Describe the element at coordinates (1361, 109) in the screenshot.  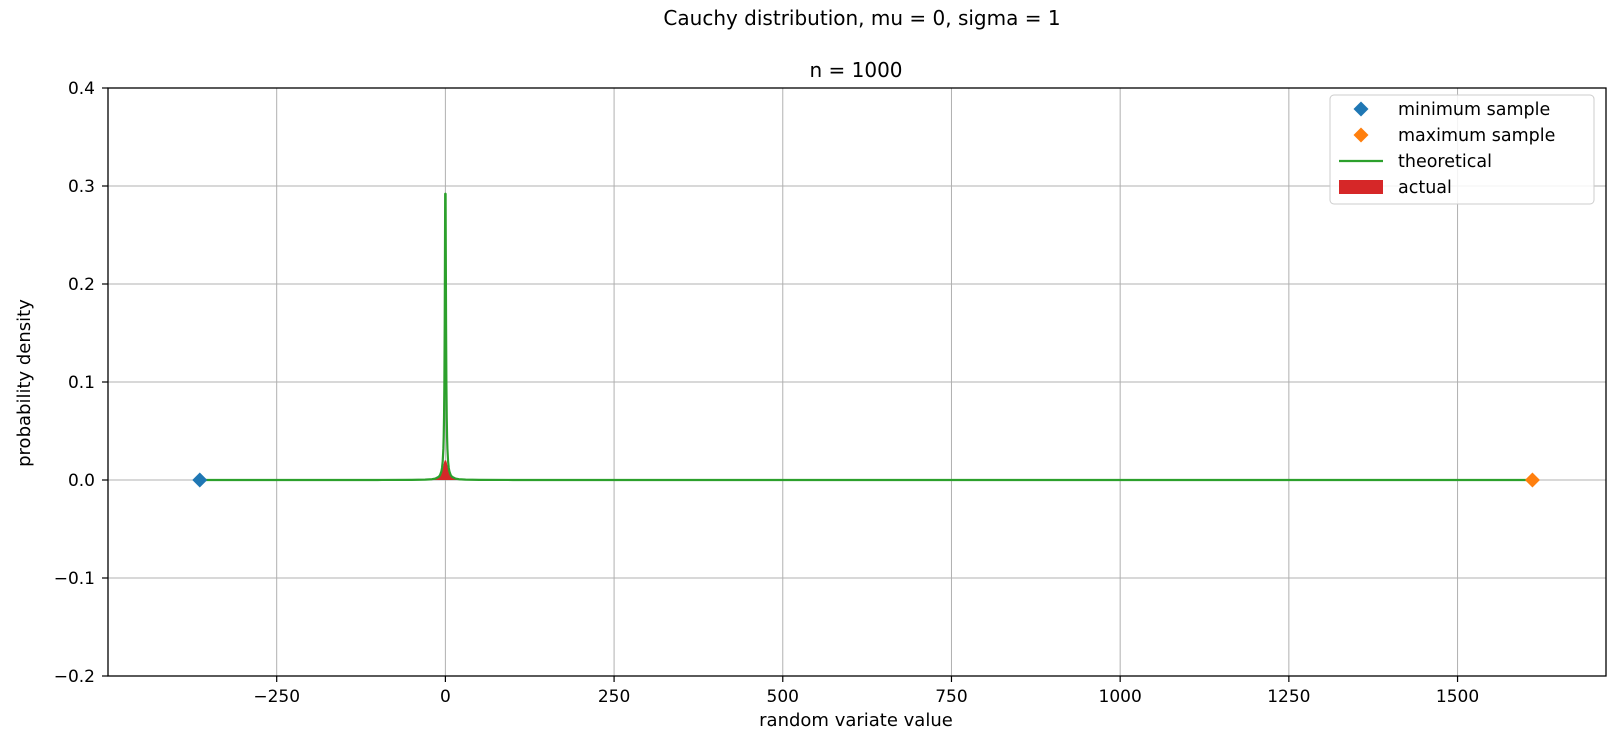
I see `legend-minimum-sample-marker` at that location.